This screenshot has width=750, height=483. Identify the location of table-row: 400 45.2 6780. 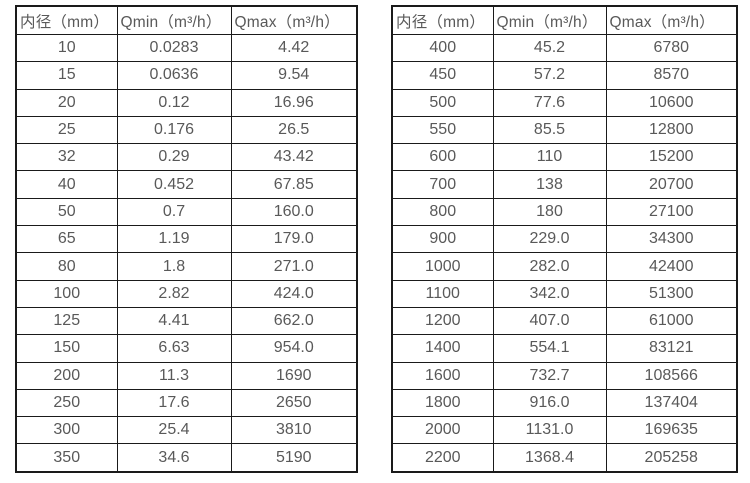
(564, 48).